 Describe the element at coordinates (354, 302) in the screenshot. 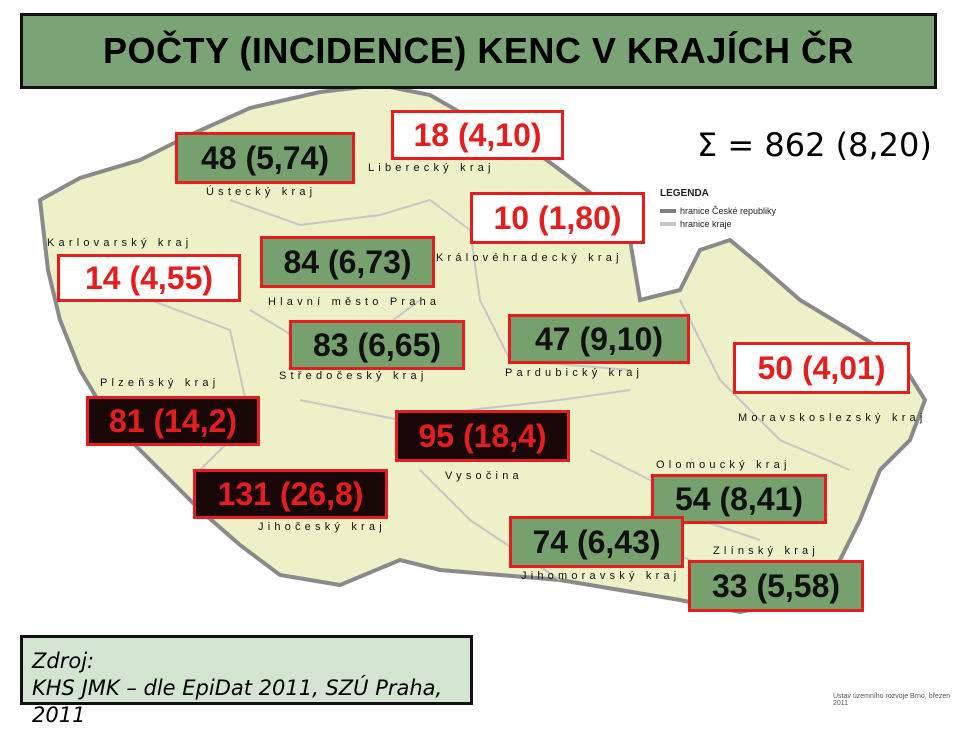

I see `region-label-praha: Hlavní město Praha` at that location.